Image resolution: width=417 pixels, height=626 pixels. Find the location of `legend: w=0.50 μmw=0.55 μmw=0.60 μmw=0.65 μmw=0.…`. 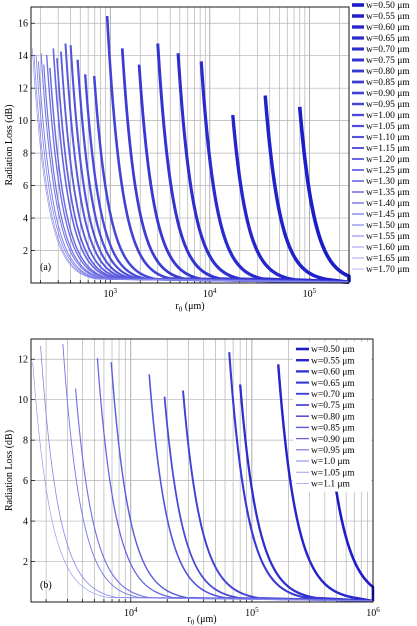

legend: w=0.50 μmw=0.55 μmw=0.60 μmw=0.65 μmw=0.… is located at coordinates (332, 417).